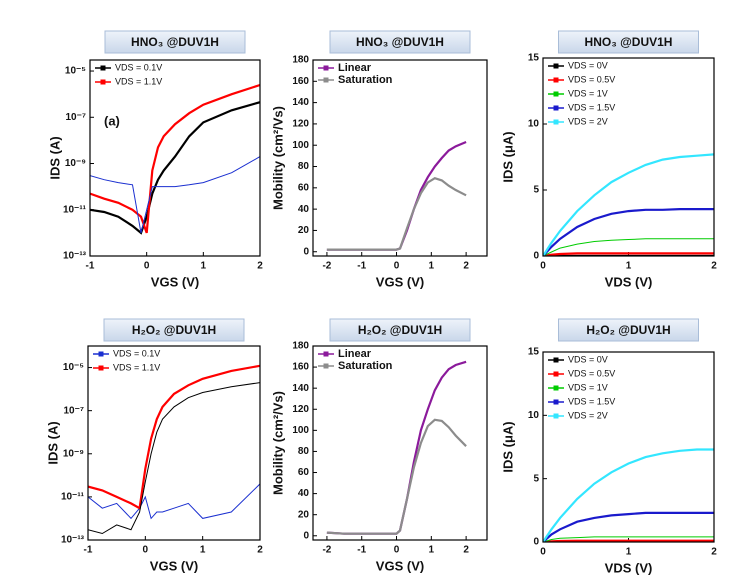 This screenshot has width=754, height=588. I want to click on y-tick-label: 40, so click(304, 493).